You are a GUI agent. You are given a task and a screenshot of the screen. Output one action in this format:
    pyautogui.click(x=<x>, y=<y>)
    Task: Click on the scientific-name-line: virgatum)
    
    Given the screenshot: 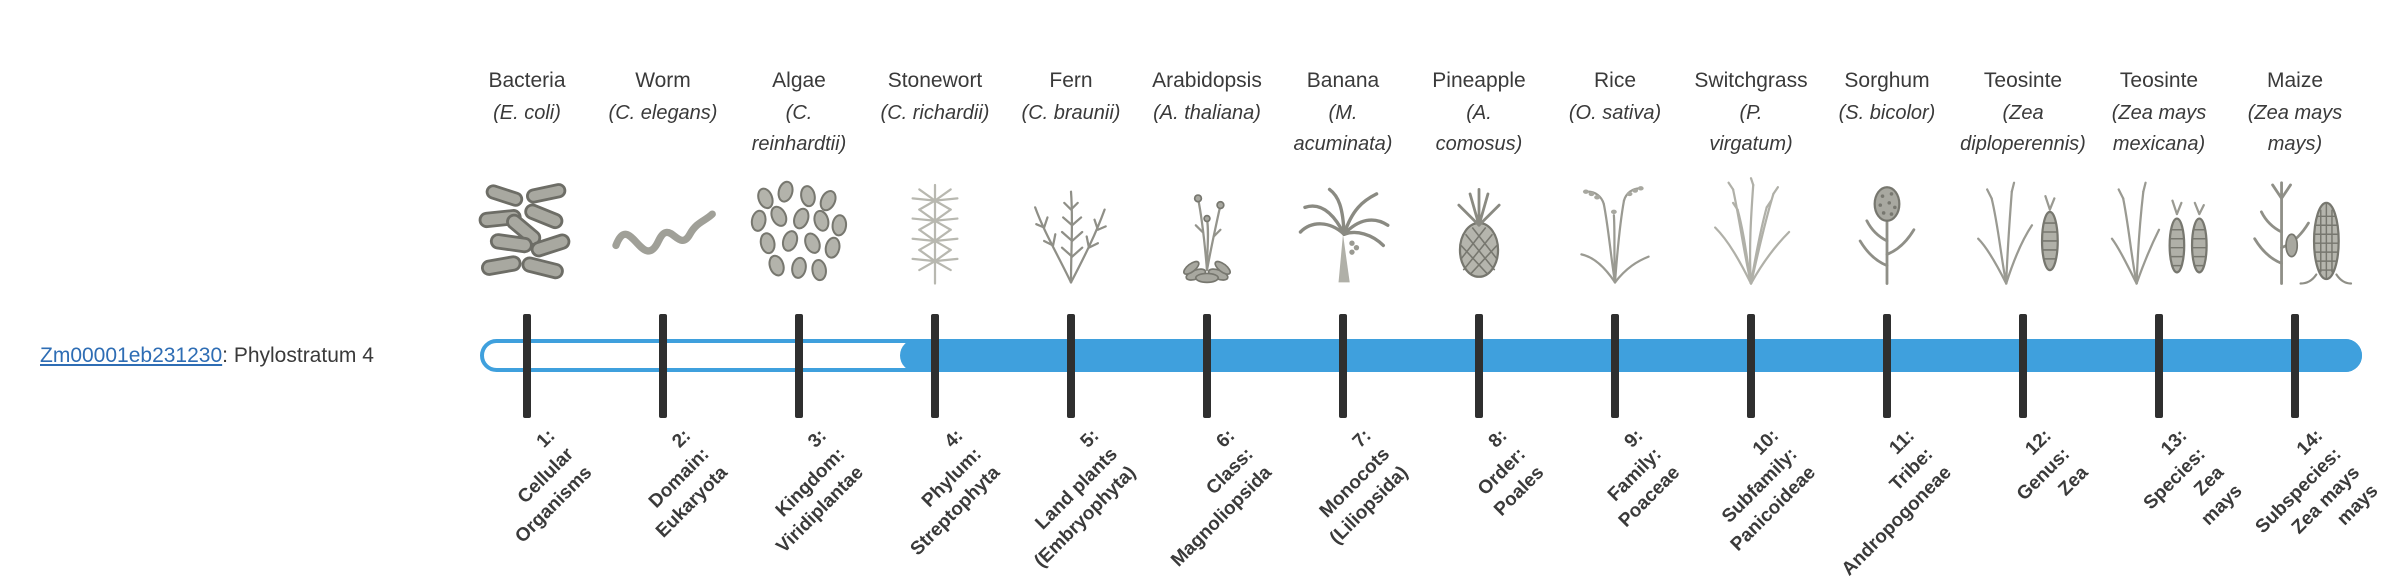 What is the action you would take?
    pyautogui.click(x=1751, y=144)
    